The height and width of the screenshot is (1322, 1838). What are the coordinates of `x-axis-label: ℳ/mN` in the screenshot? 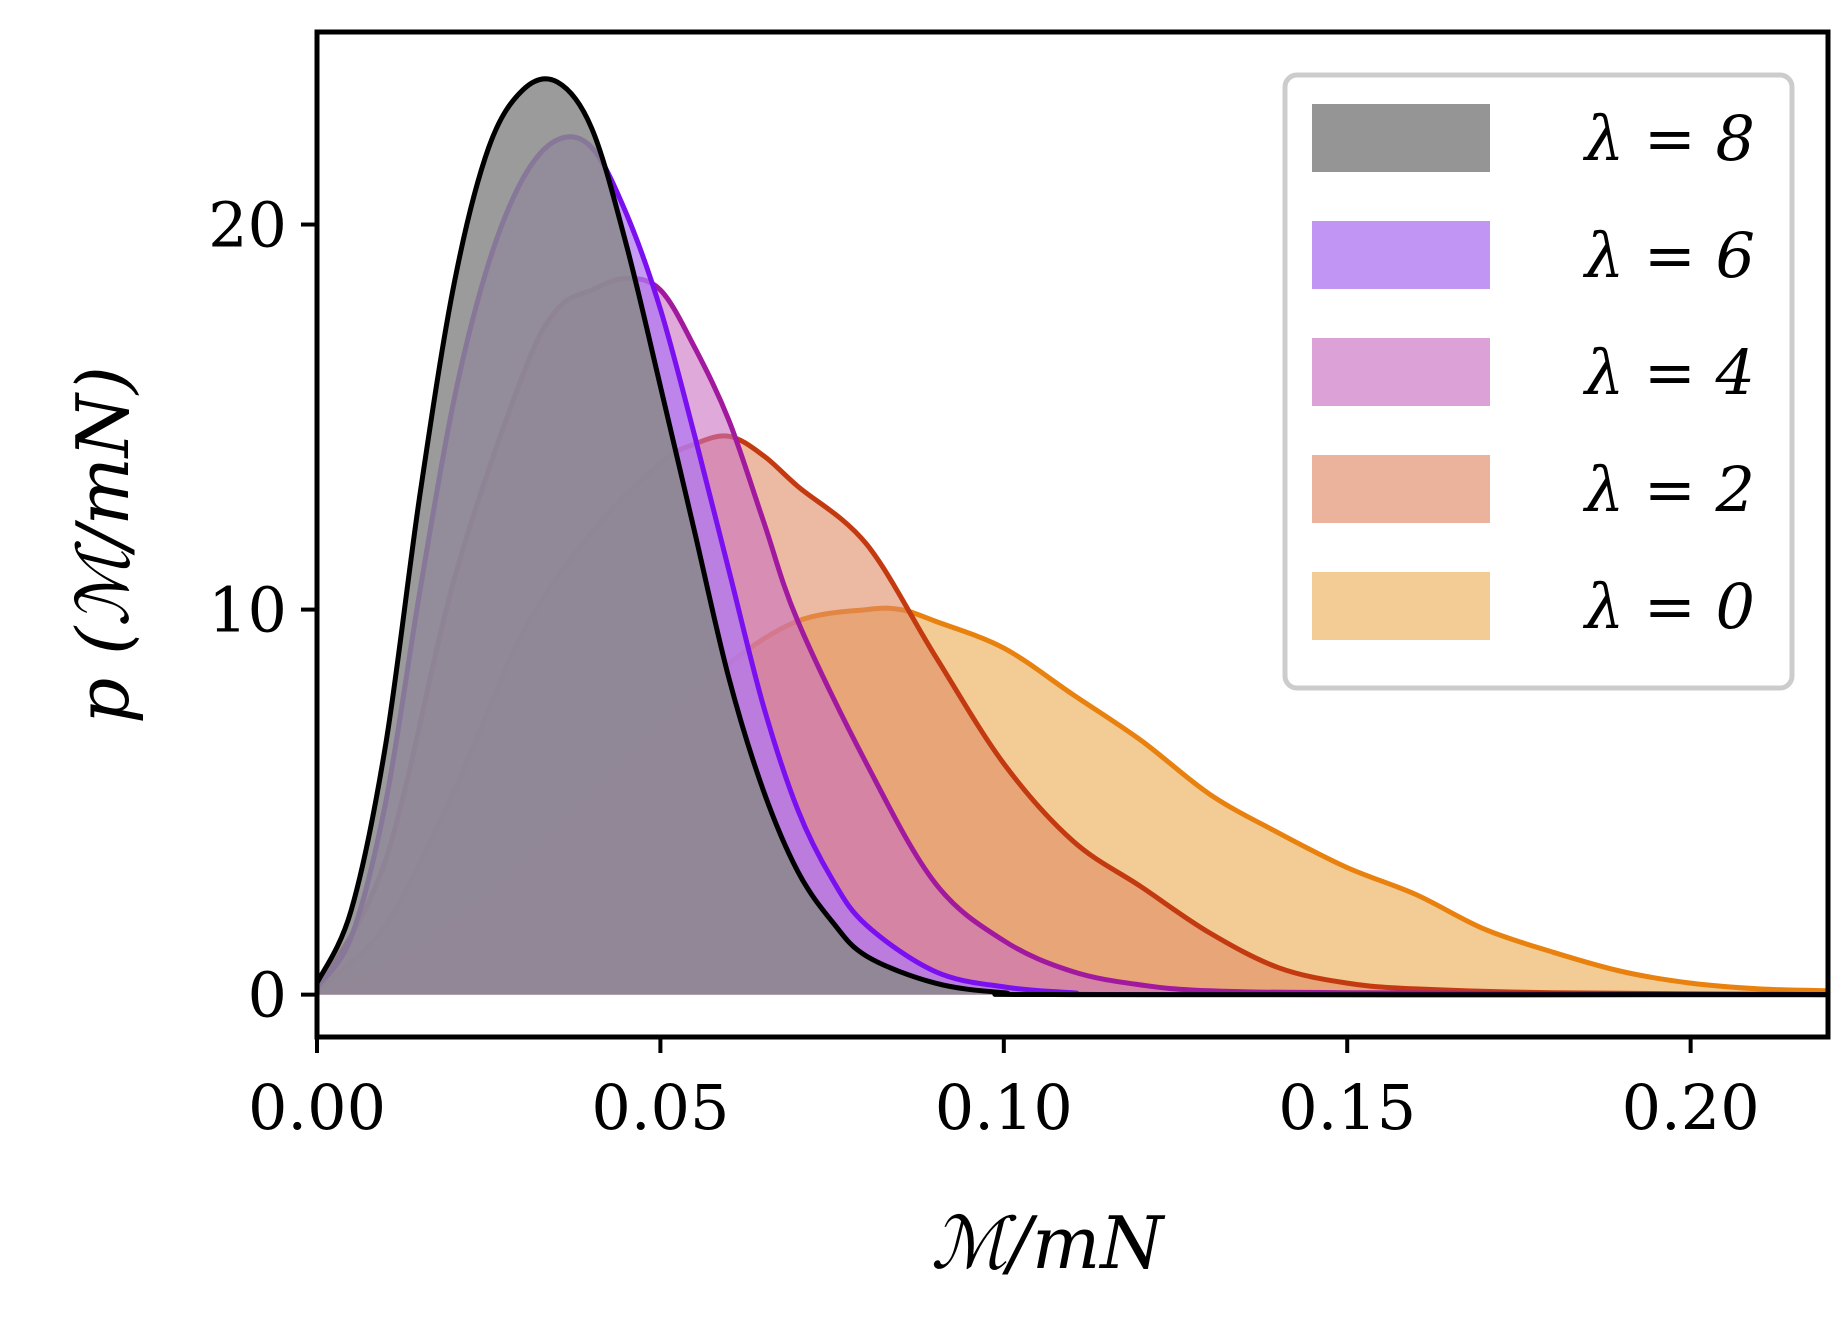 It's located at (1049, 1243).